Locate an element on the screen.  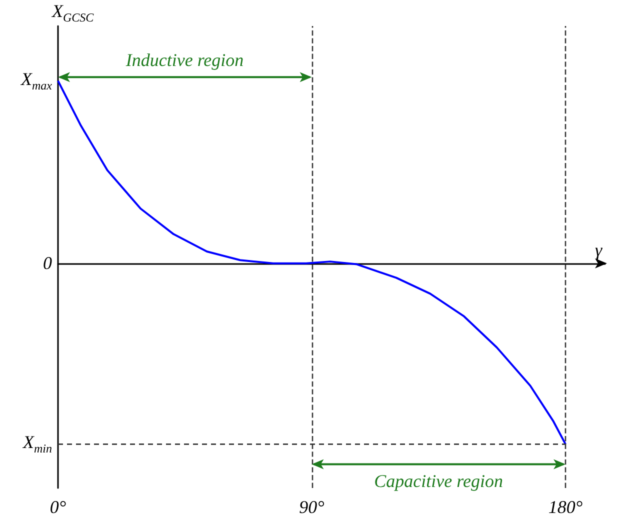
x-axis-title: γ is located at coordinates (598, 250).